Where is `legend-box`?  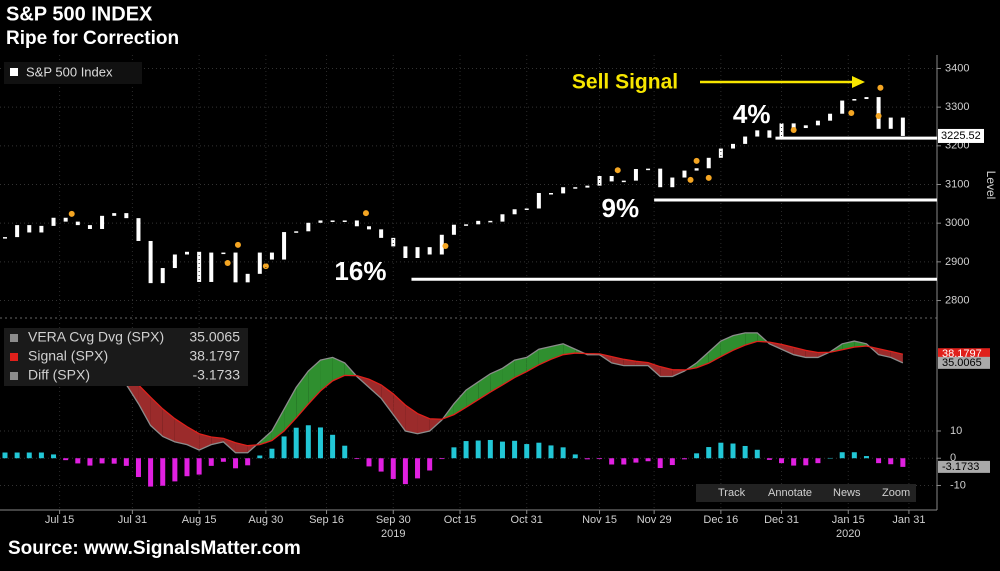
legend-box is located at coordinates (126, 357).